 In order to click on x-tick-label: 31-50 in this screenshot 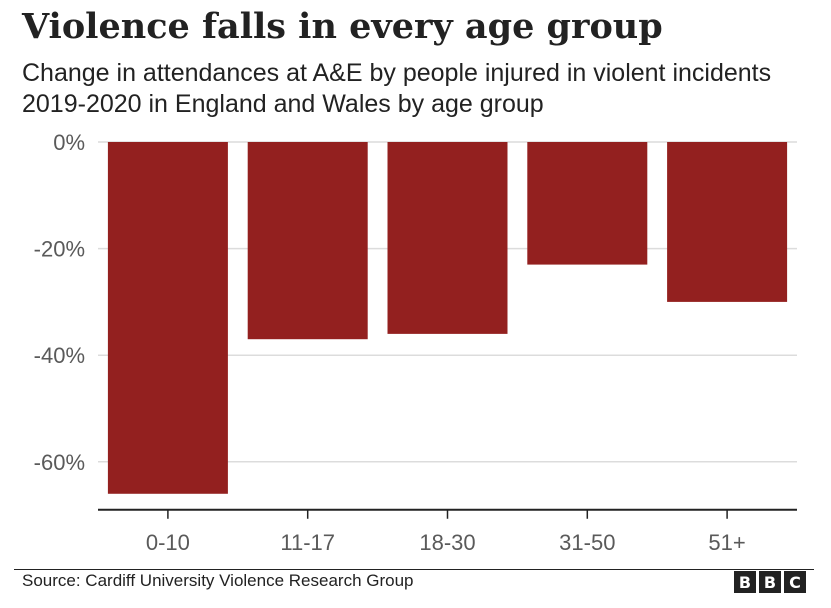, I will do `click(587, 542)`.